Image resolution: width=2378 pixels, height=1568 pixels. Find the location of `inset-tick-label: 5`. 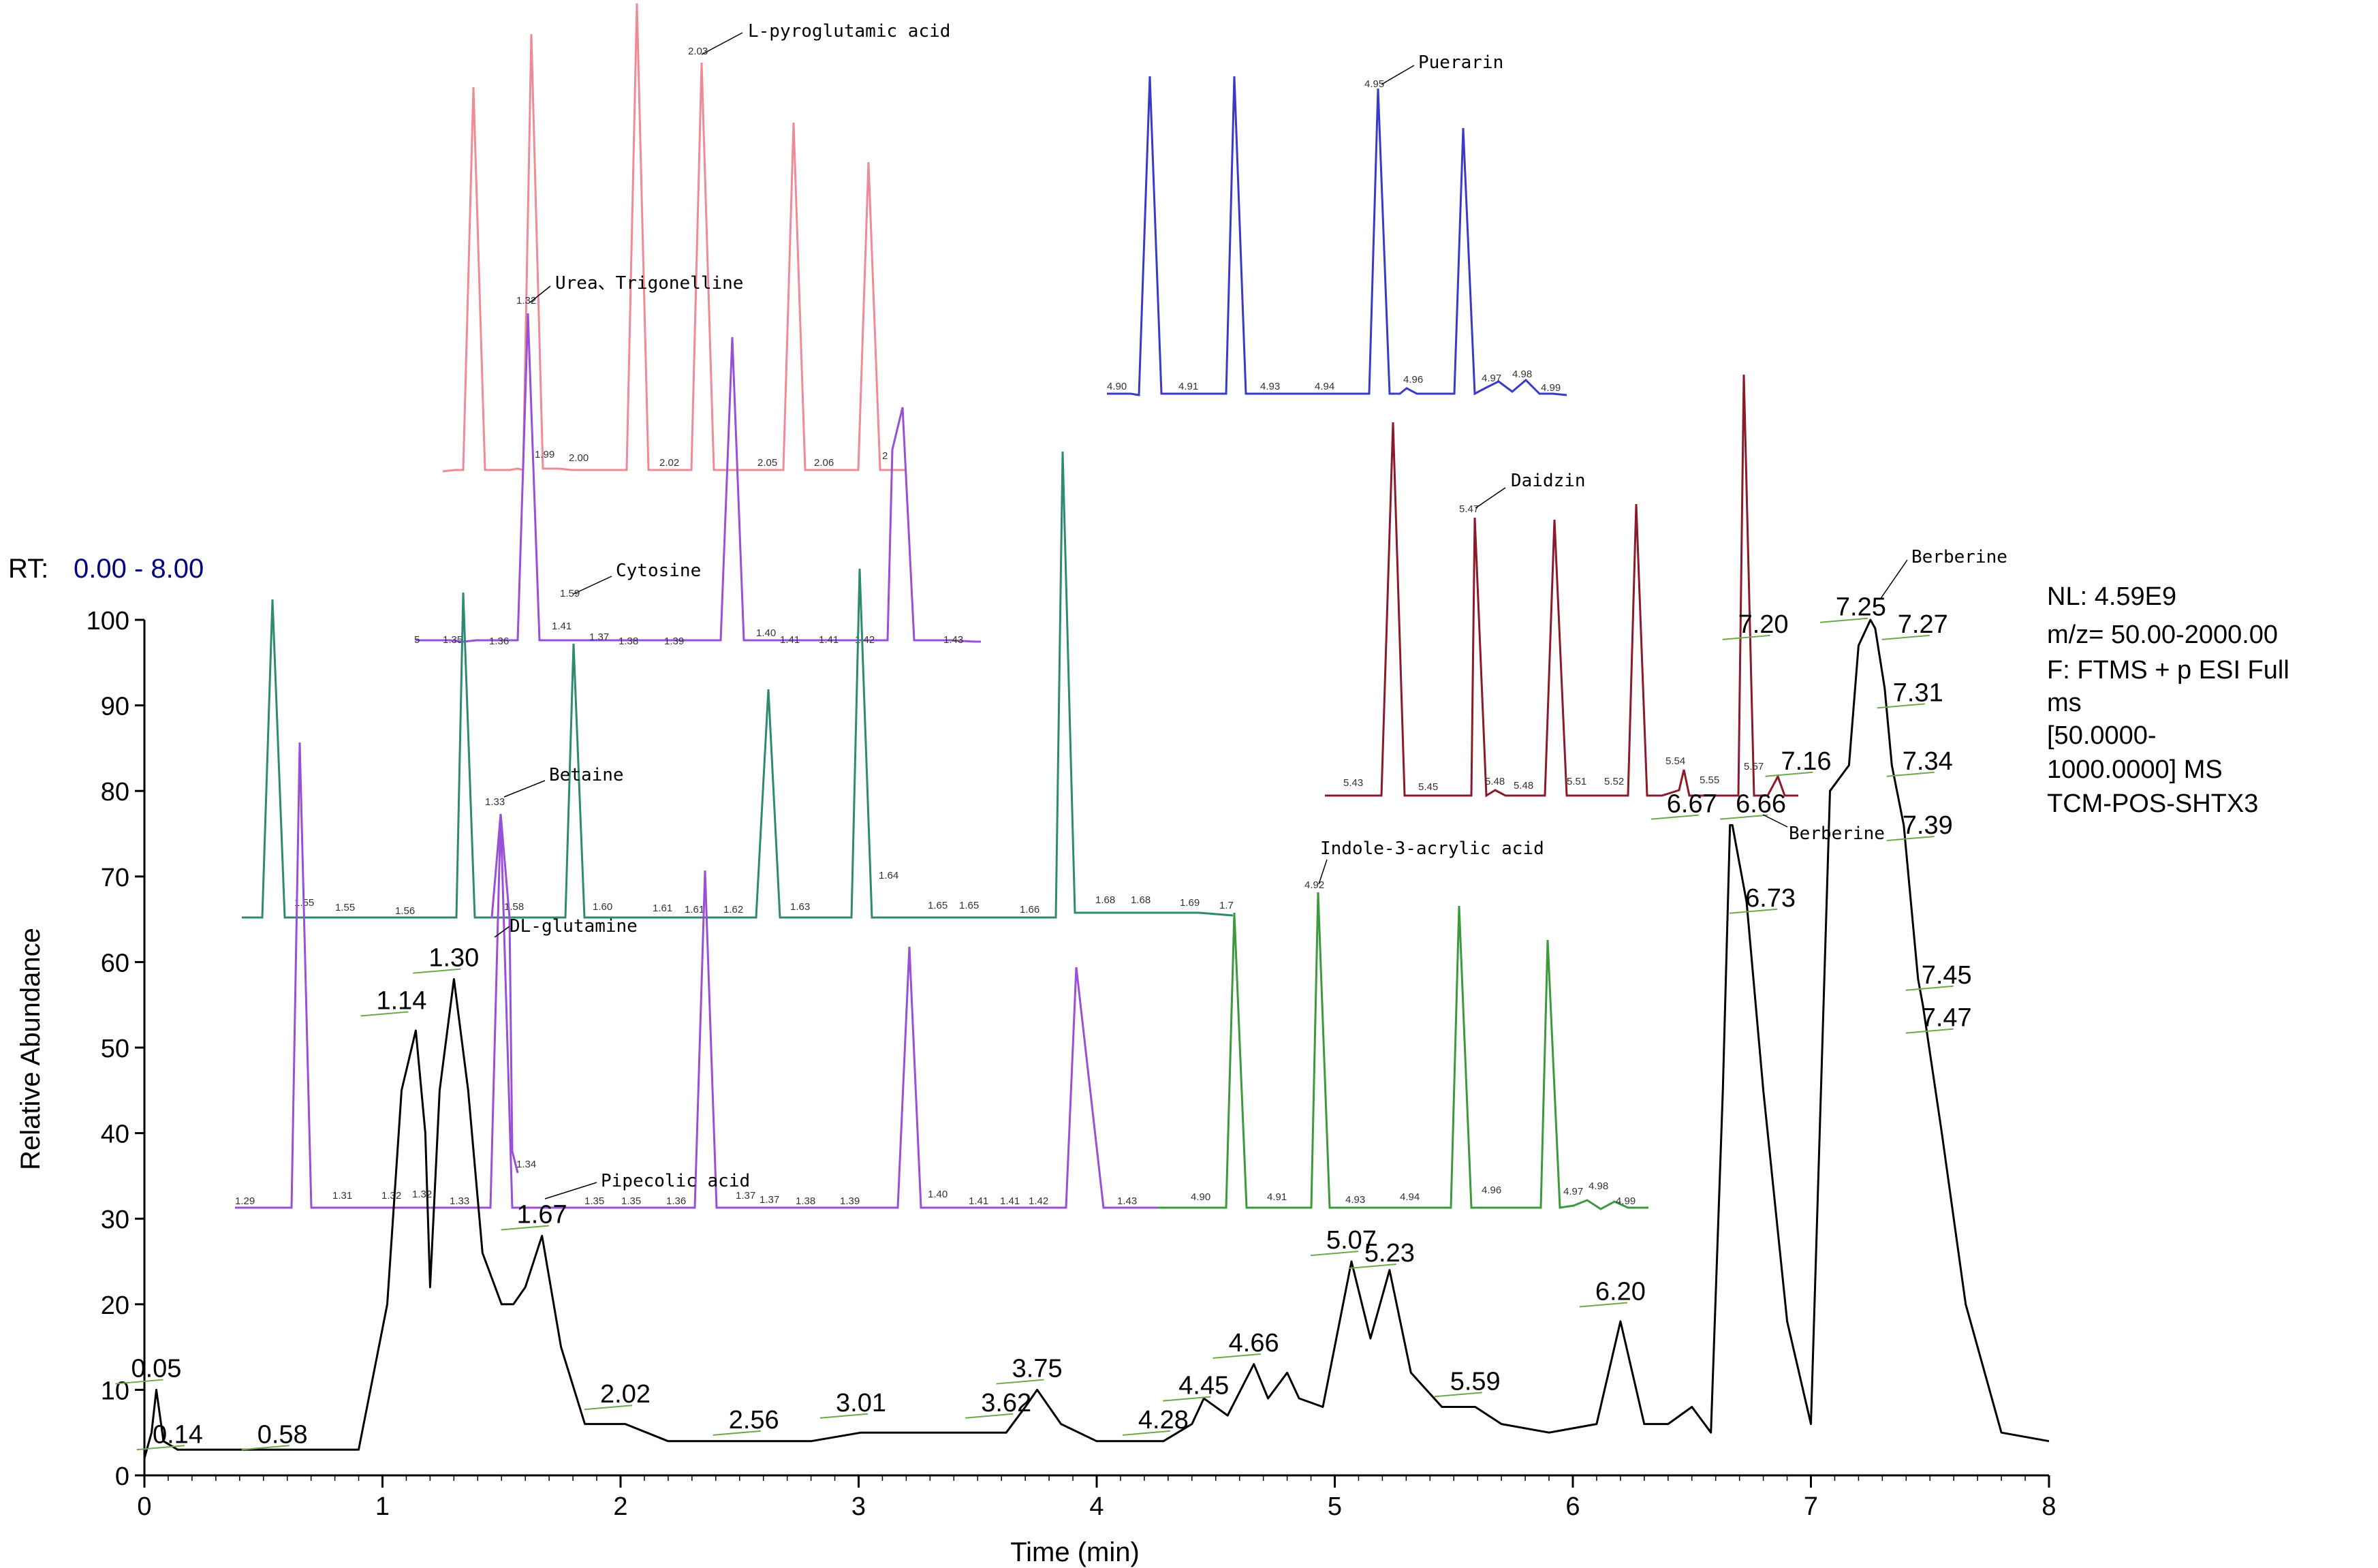

inset-tick-label: 5 is located at coordinates (417, 640).